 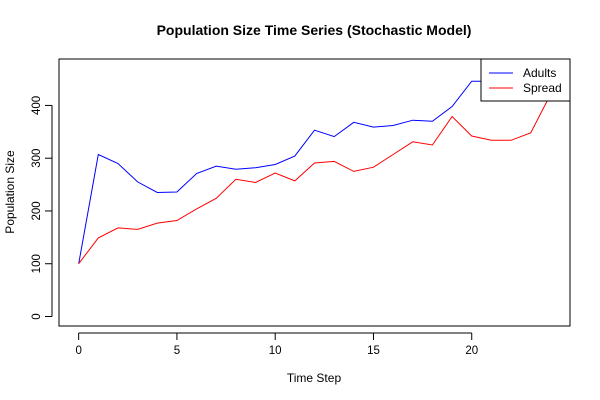 I want to click on x-axis-label: Time Step, so click(x=314, y=378).